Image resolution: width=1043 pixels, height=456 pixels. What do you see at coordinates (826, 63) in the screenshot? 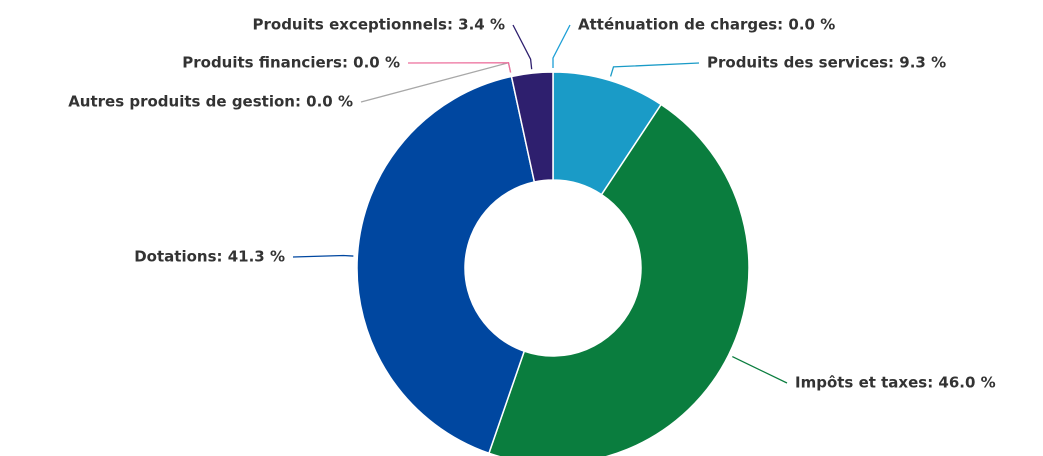
I see `data-label: Produits des services: 9.3 %` at bounding box center [826, 63].